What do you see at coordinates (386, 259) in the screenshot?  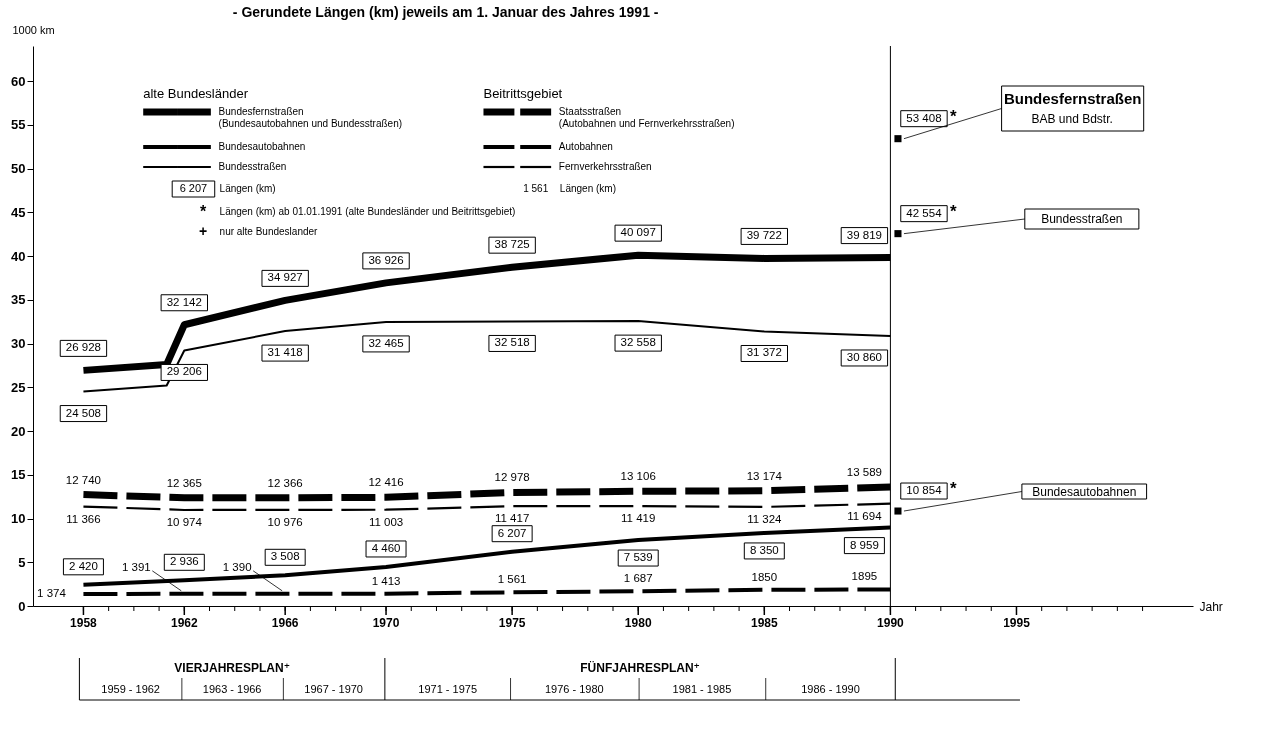 I see `annotation: 36 926` at bounding box center [386, 259].